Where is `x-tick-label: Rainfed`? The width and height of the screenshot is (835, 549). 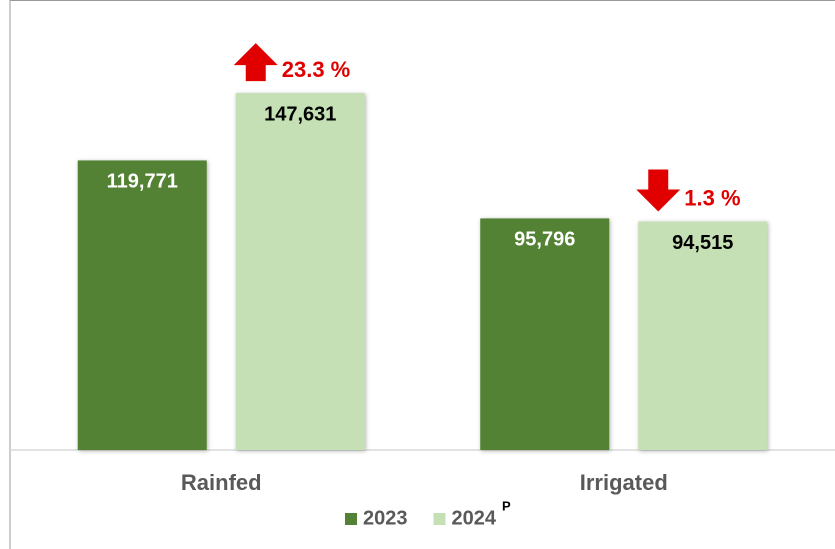
x-tick-label: Rainfed is located at coordinates (221, 482).